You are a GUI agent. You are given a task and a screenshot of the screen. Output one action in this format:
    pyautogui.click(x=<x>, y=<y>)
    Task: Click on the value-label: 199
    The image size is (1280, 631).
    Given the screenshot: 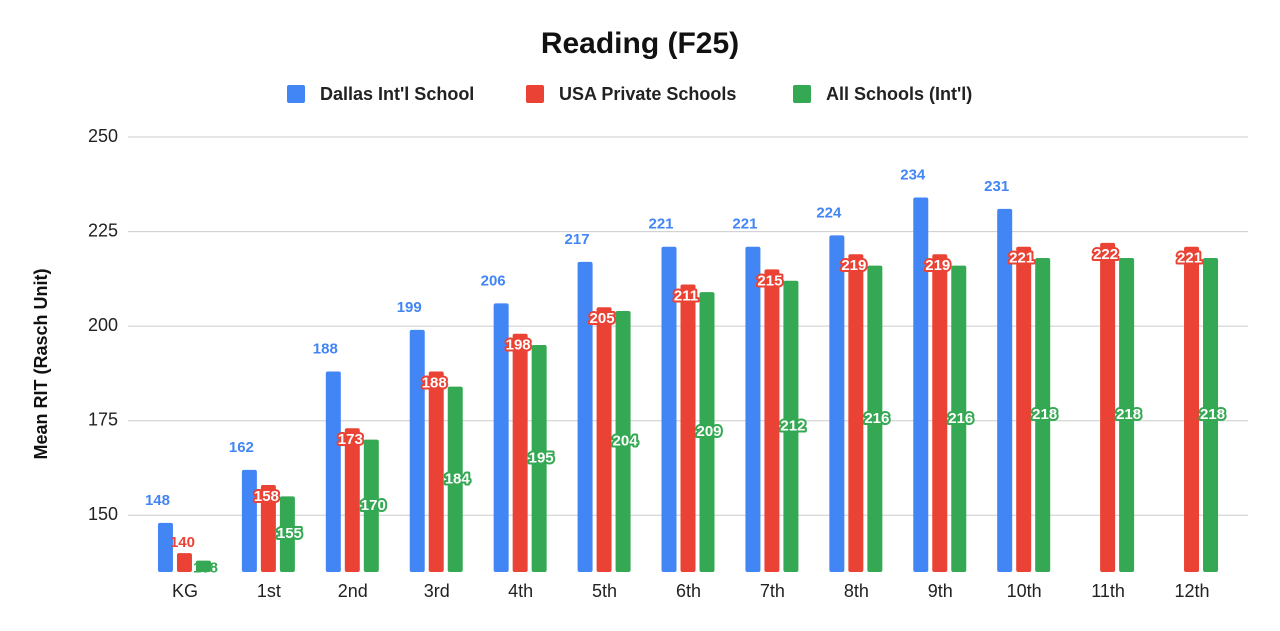 What is the action you would take?
    pyautogui.click(x=409, y=307)
    